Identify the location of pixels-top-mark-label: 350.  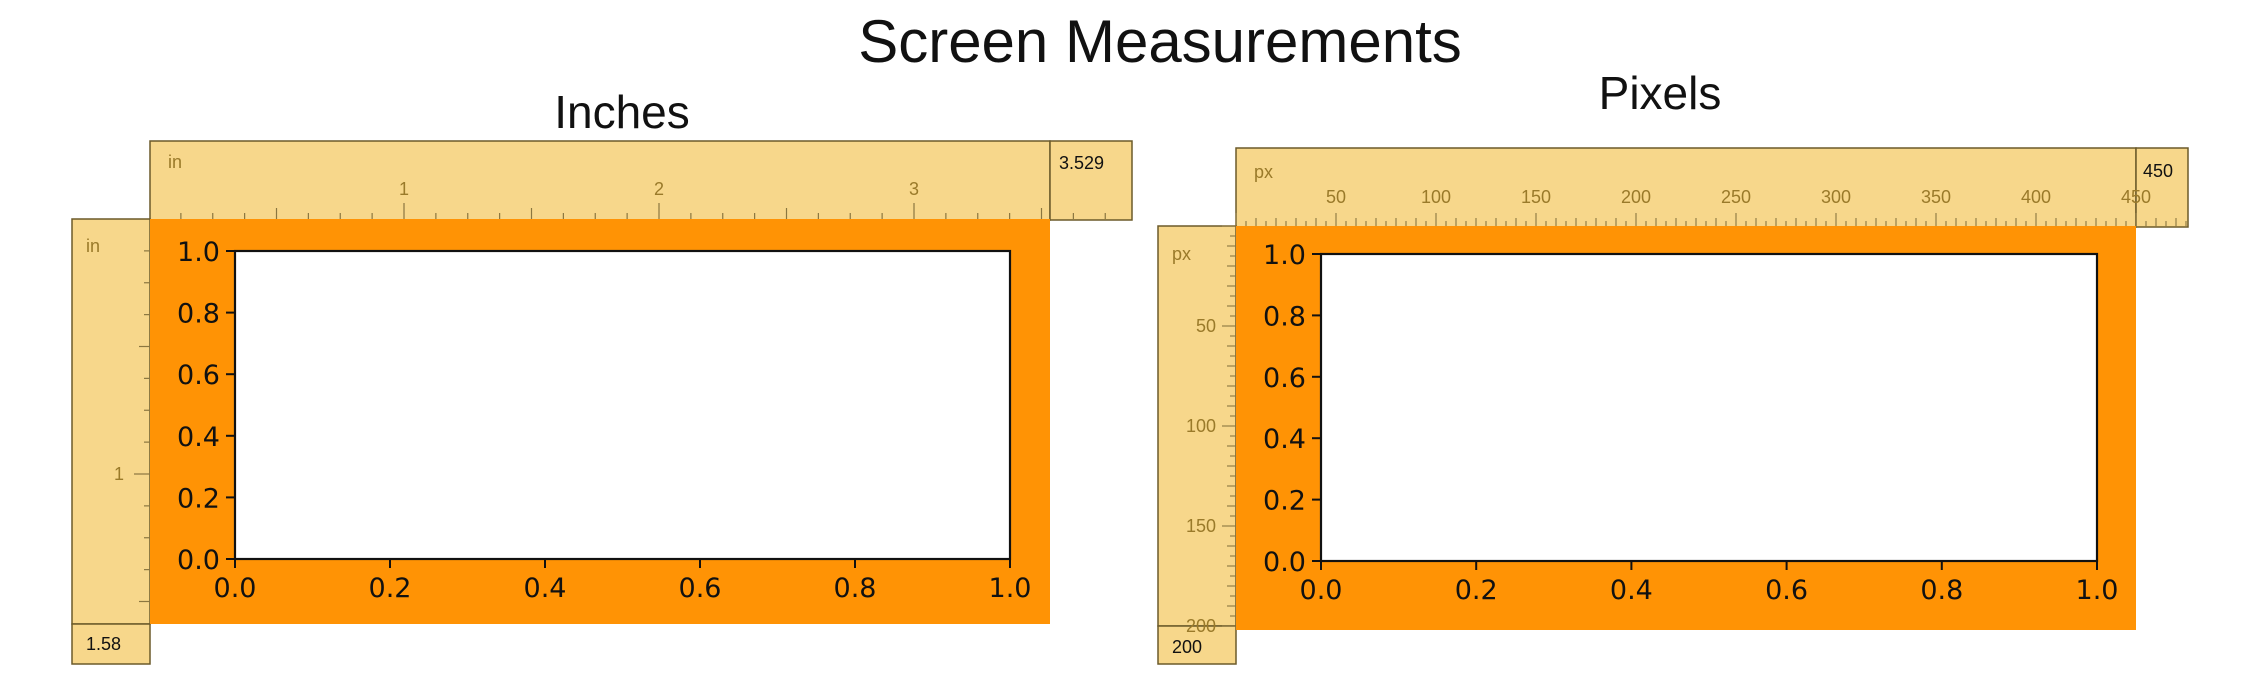
(1936, 197).